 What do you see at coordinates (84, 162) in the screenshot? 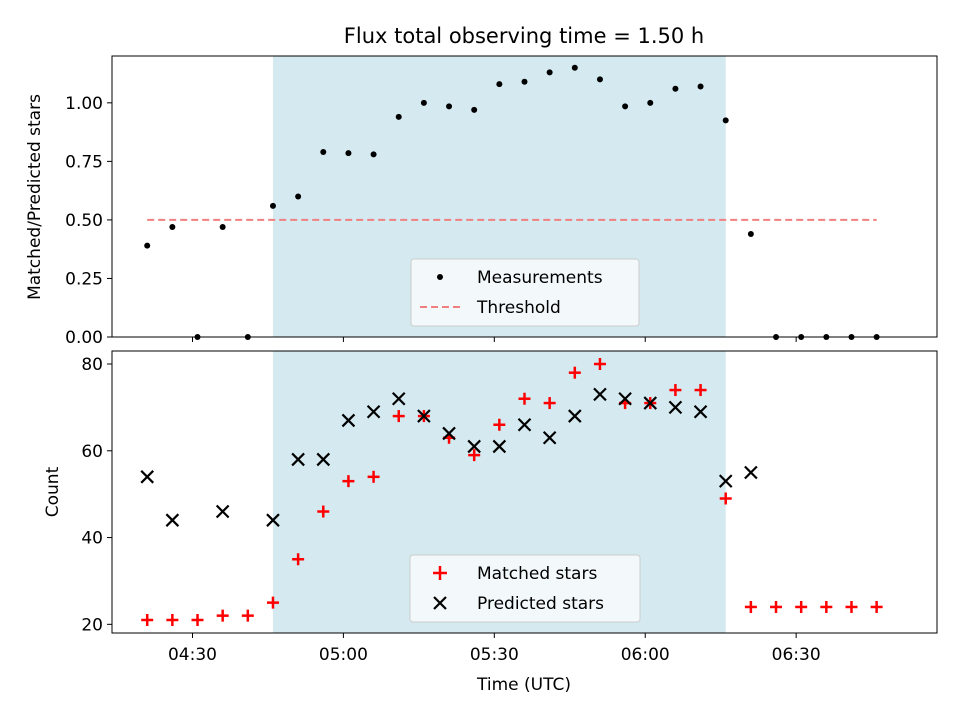
I see `y-tick-label: 0.75` at bounding box center [84, 162].